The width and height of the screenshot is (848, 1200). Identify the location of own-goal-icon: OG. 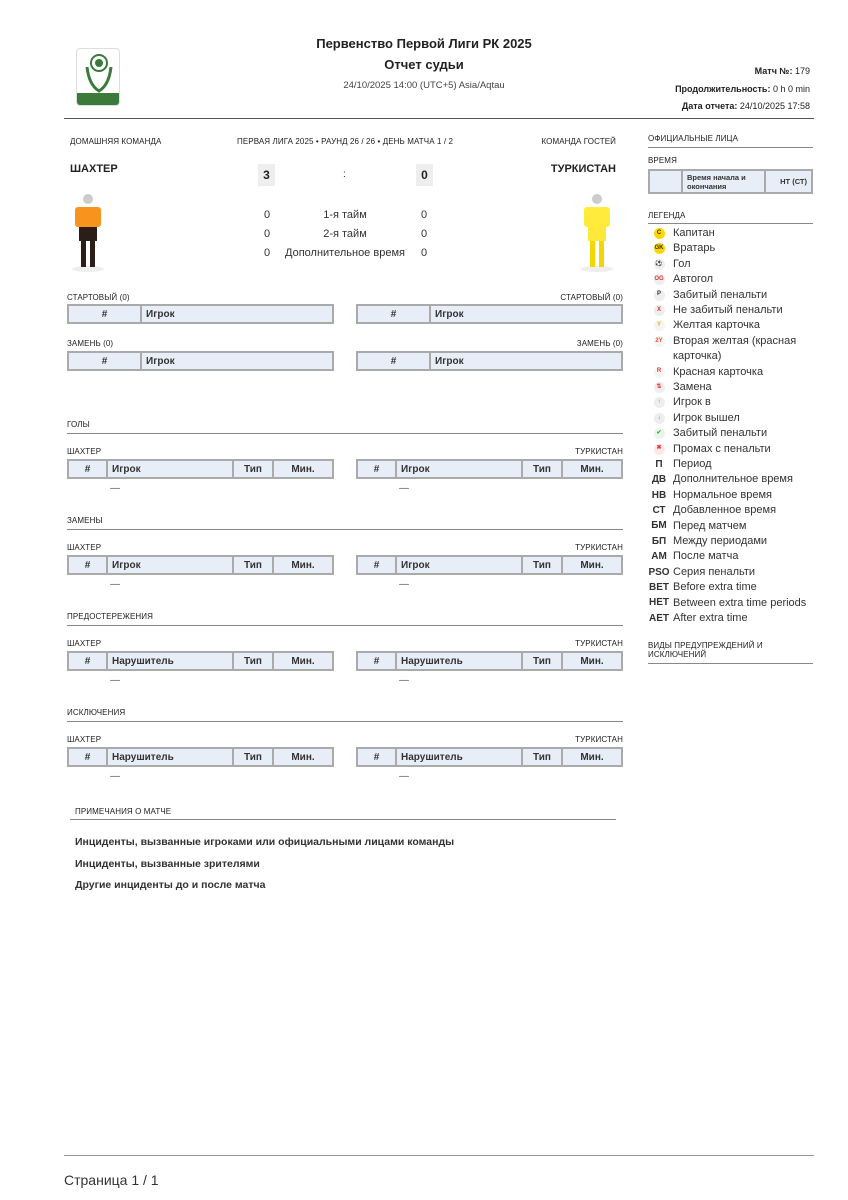
(659, 279).